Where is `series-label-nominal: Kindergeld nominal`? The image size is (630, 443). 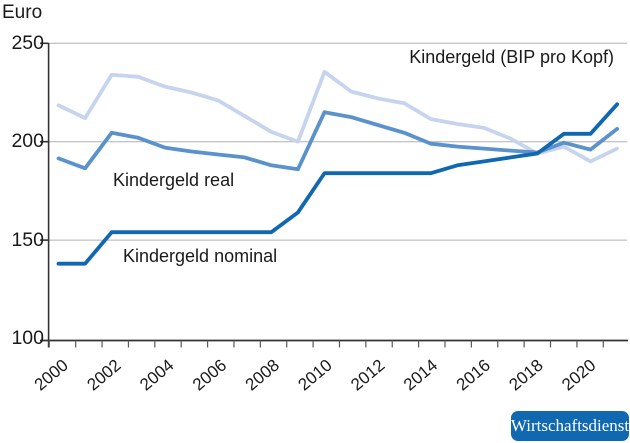
series-label-nominal: Kindergeld nominal is located at coordinates (200, 256).